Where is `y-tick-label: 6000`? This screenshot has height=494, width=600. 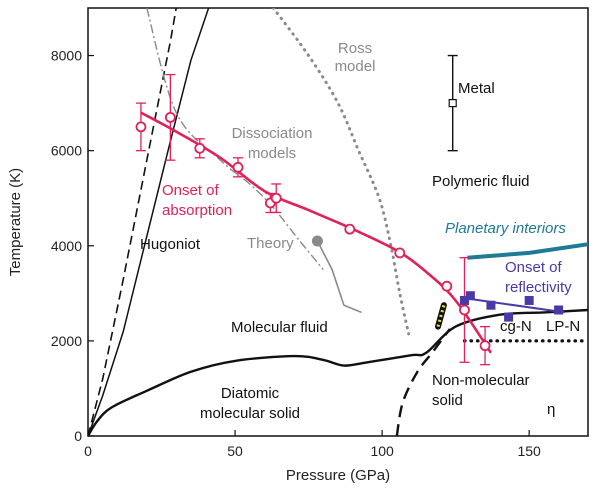 y-tick-label: 6000 is located at coordinates (66, 151).